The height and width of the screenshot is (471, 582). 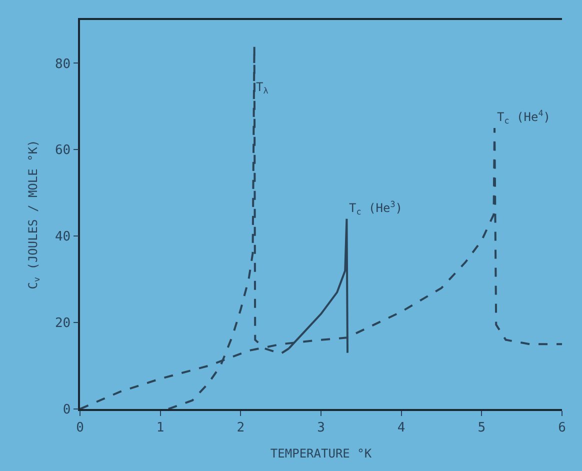 What do you see at coordinates (80, 428) in the screenshot?
I see `x-tick-label: 0` at bounding box center [80, 428].